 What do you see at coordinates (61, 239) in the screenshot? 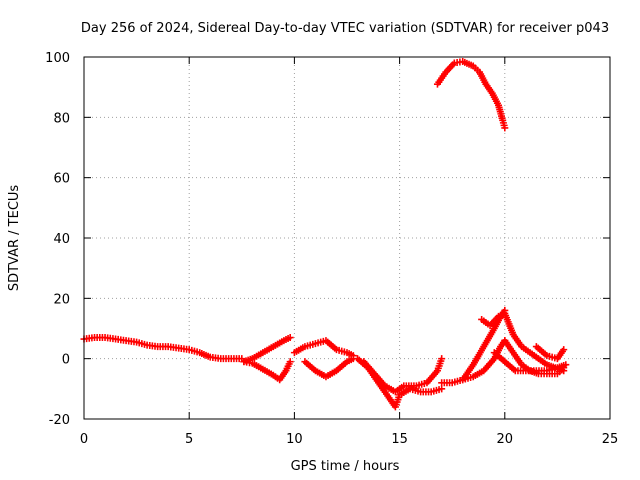
I see `y-tick-label: 40` at bounding box center [61, 239].